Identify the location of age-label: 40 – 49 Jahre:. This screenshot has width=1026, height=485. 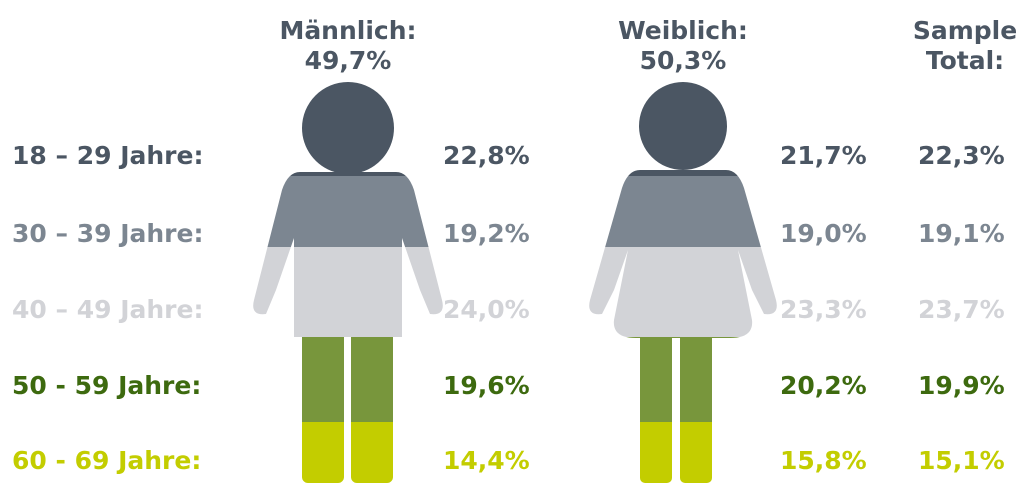
(107, 309).